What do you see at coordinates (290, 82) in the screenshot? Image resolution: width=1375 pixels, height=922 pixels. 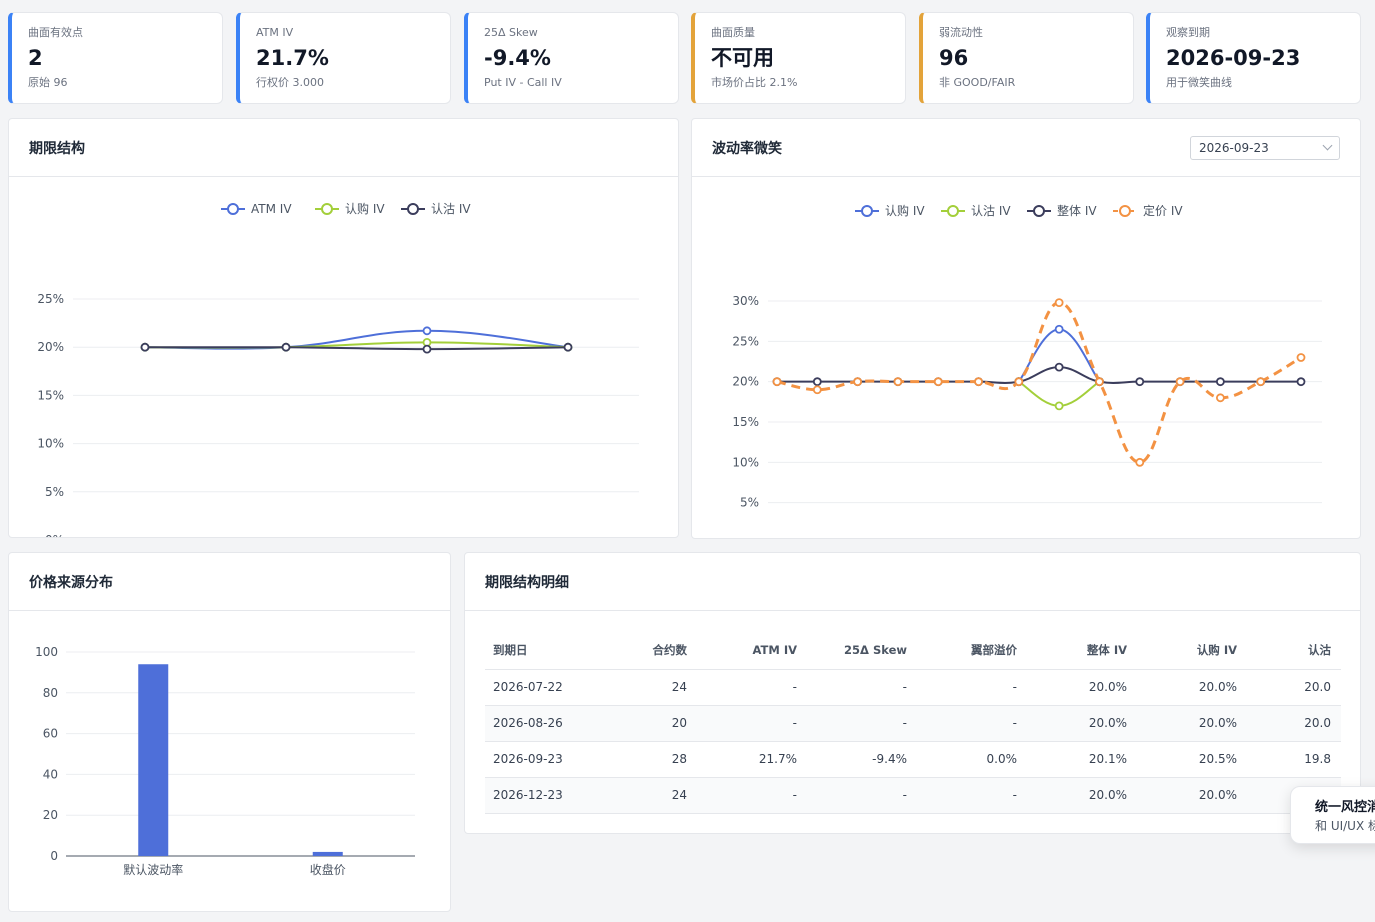 I see `kpi-sub: 行权价 3.000` at bounding box center [290, 82].